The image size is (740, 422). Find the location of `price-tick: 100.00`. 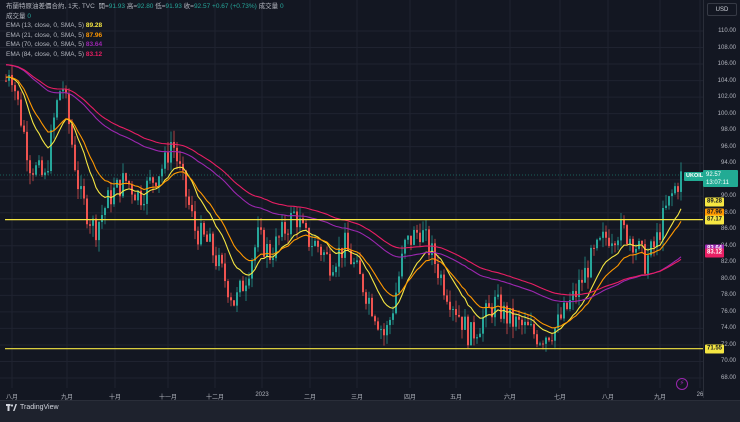

price-tick: 100.00 is located at coordinates (726, 113).